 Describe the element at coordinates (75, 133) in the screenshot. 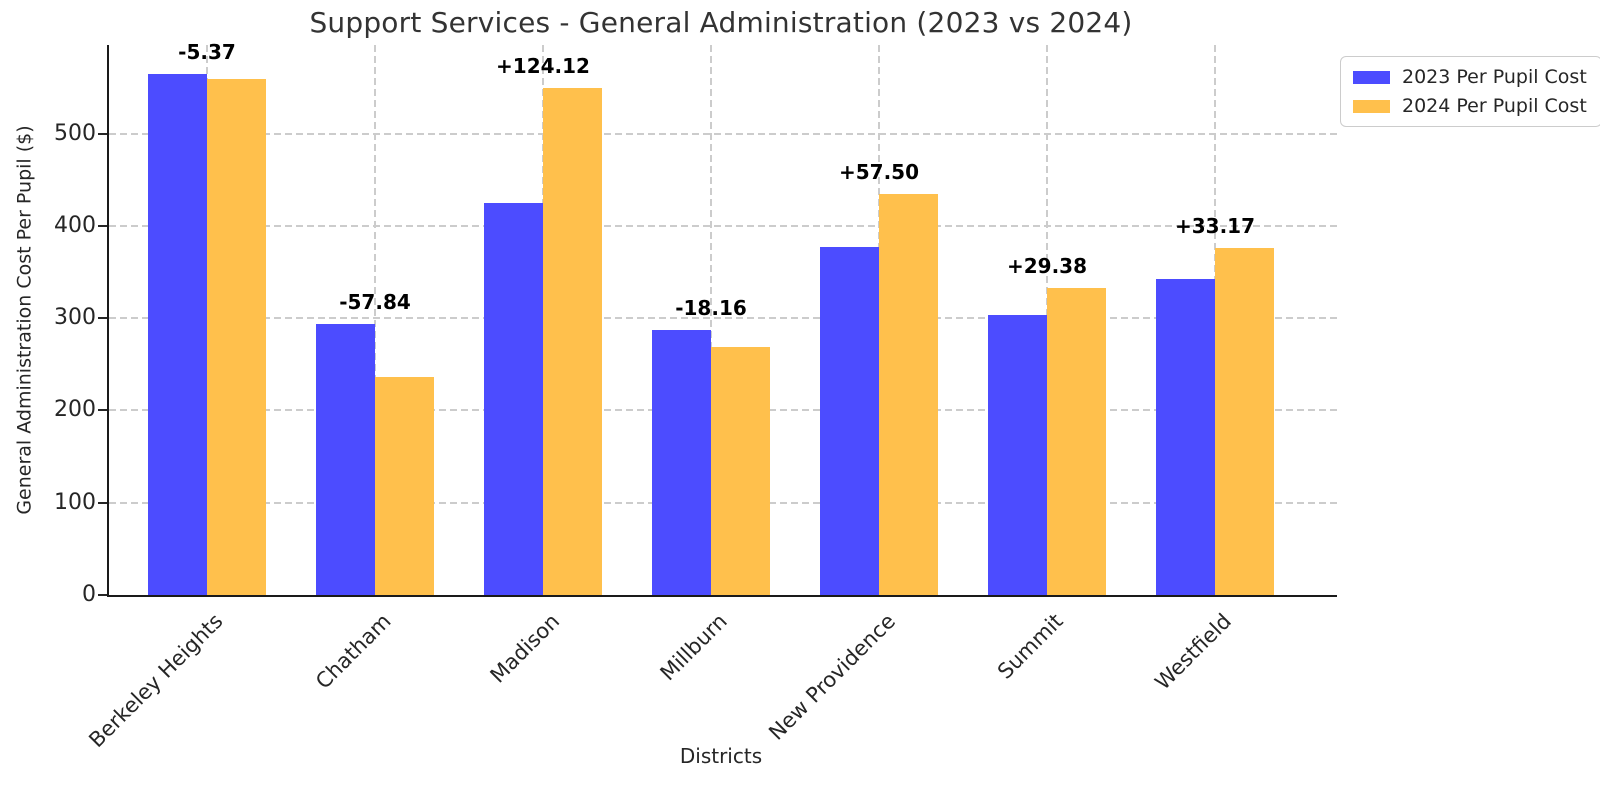

I see `y-tick-label-500: 500` at that location.